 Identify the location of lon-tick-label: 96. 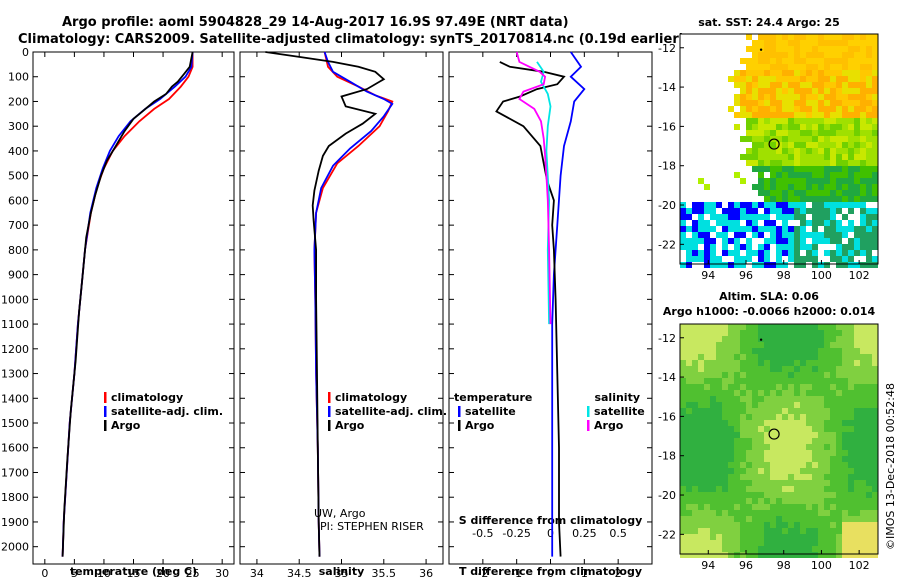
(746, 275).